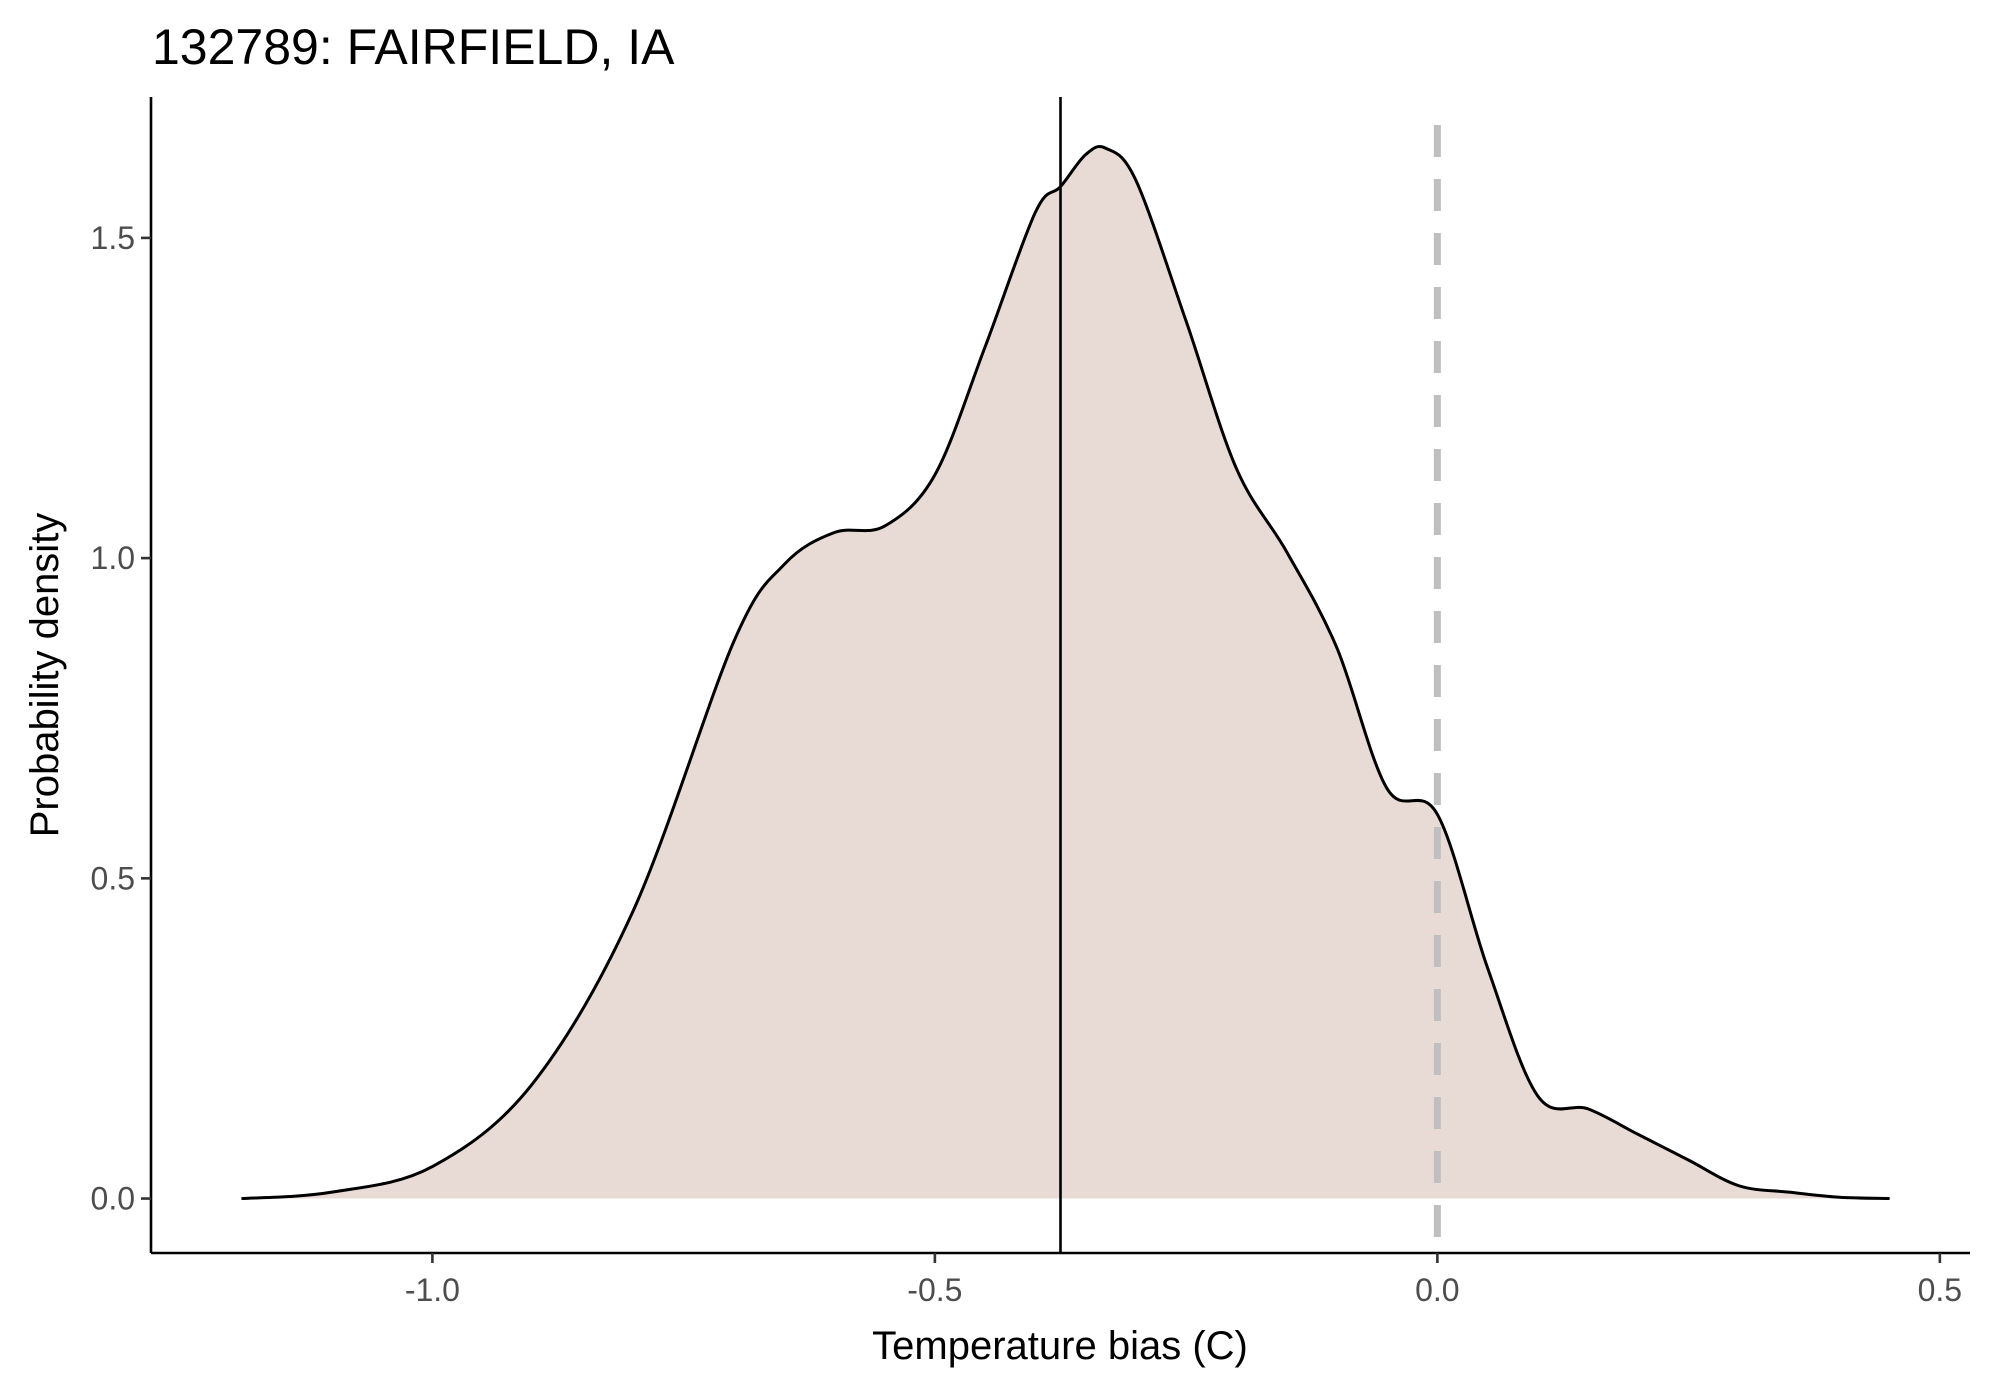 Image resolution: width=1990 pixels, height=1384 pixels. Describe the element at coordinates (45, 675) in the screenshot. I see `y-axis-title: Probability density` at that location.